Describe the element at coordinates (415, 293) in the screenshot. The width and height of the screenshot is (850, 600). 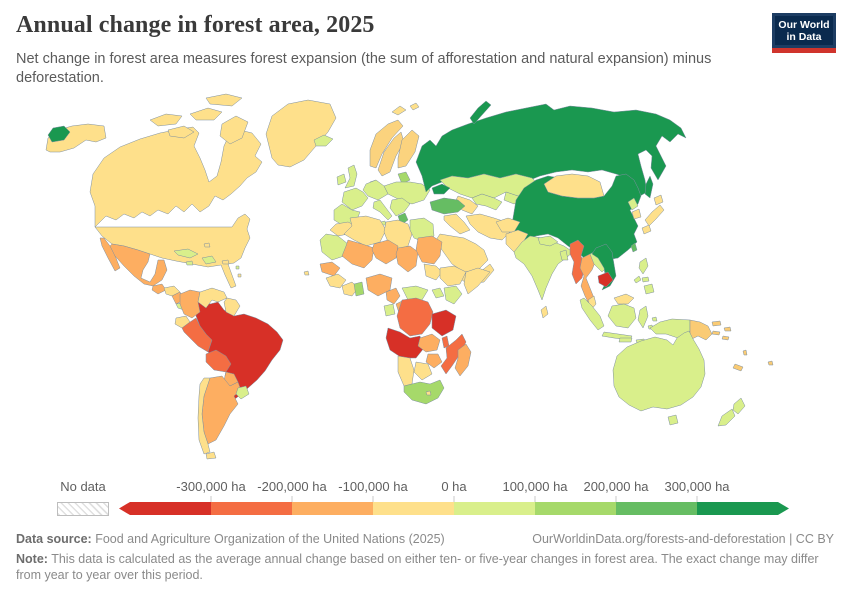
I see `region-central-african-republic` at that location.